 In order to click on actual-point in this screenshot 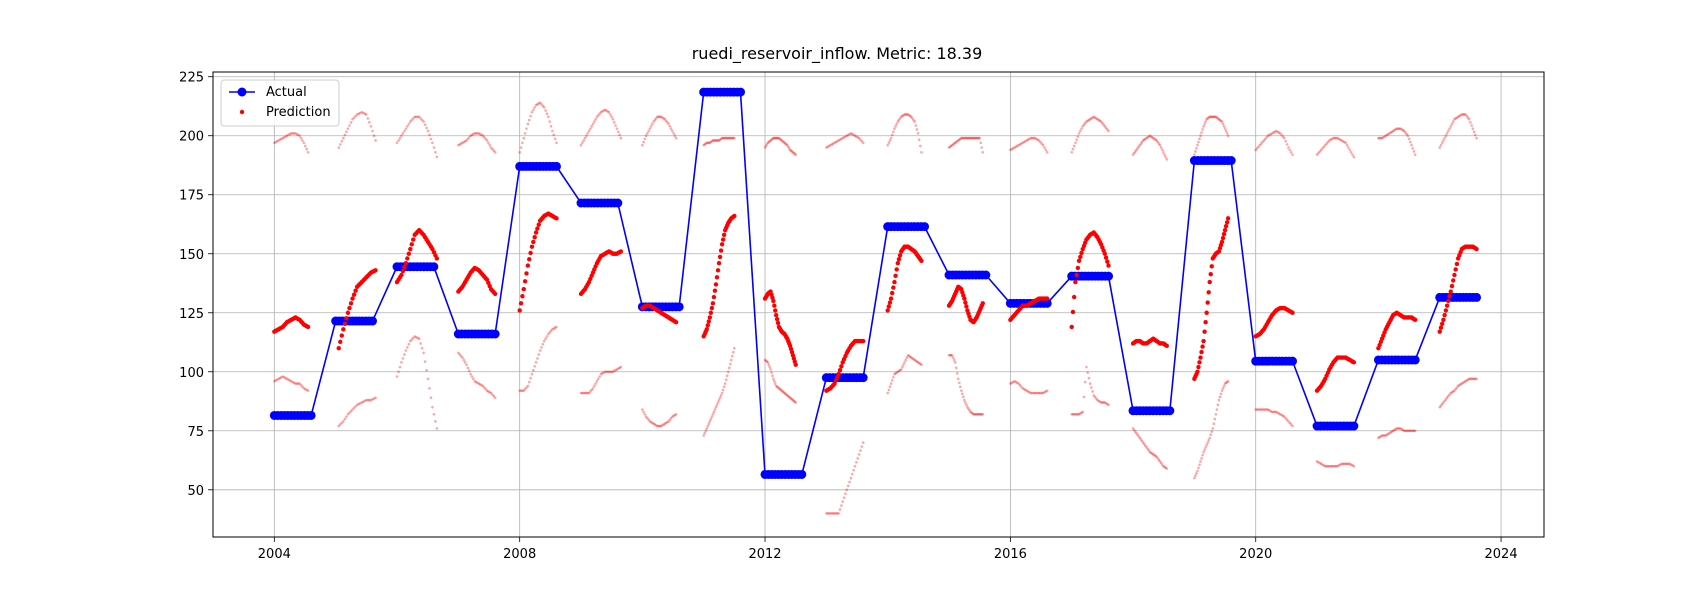, I will do `click(1477, 297)`.